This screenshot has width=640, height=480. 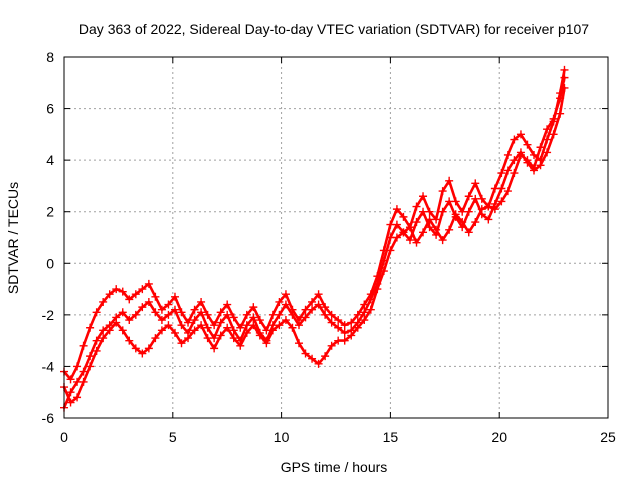 I want to click on y-tick-label: 4, so click(x=50, y=160).